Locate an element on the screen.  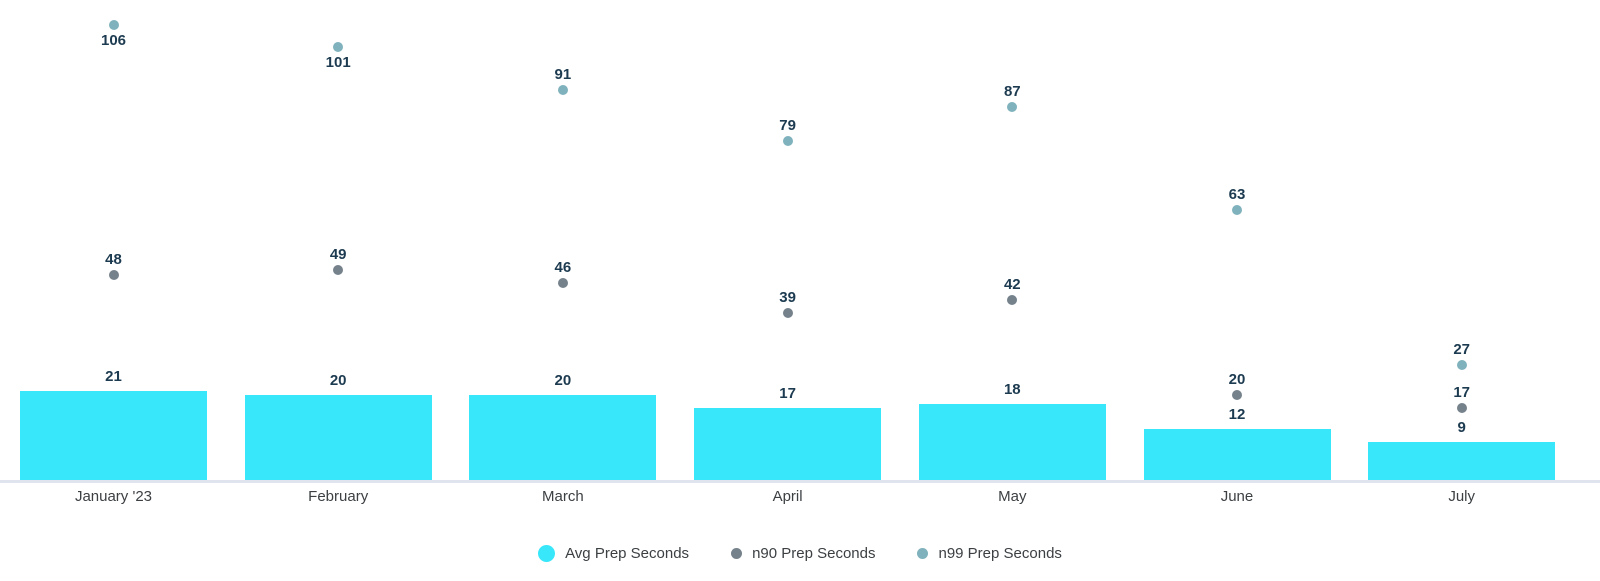
n90-dot-february is located at coordinates (338, 270).